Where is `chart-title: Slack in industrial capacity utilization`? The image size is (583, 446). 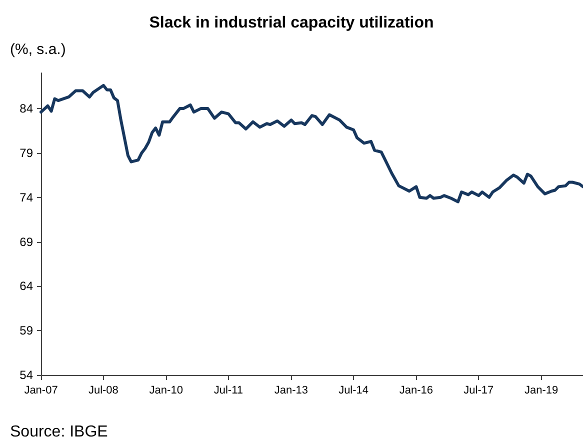 chart-title: Slack in industrial capacity utilization is located at coordinates (291, 23).